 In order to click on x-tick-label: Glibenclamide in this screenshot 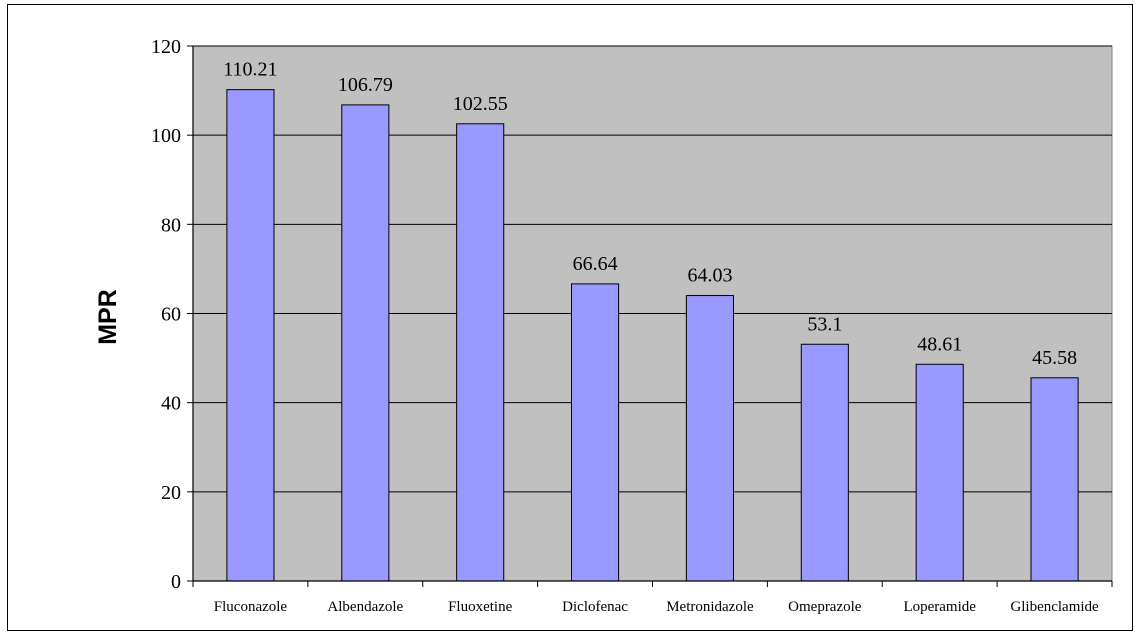, I will do `click(1054, 607)`.